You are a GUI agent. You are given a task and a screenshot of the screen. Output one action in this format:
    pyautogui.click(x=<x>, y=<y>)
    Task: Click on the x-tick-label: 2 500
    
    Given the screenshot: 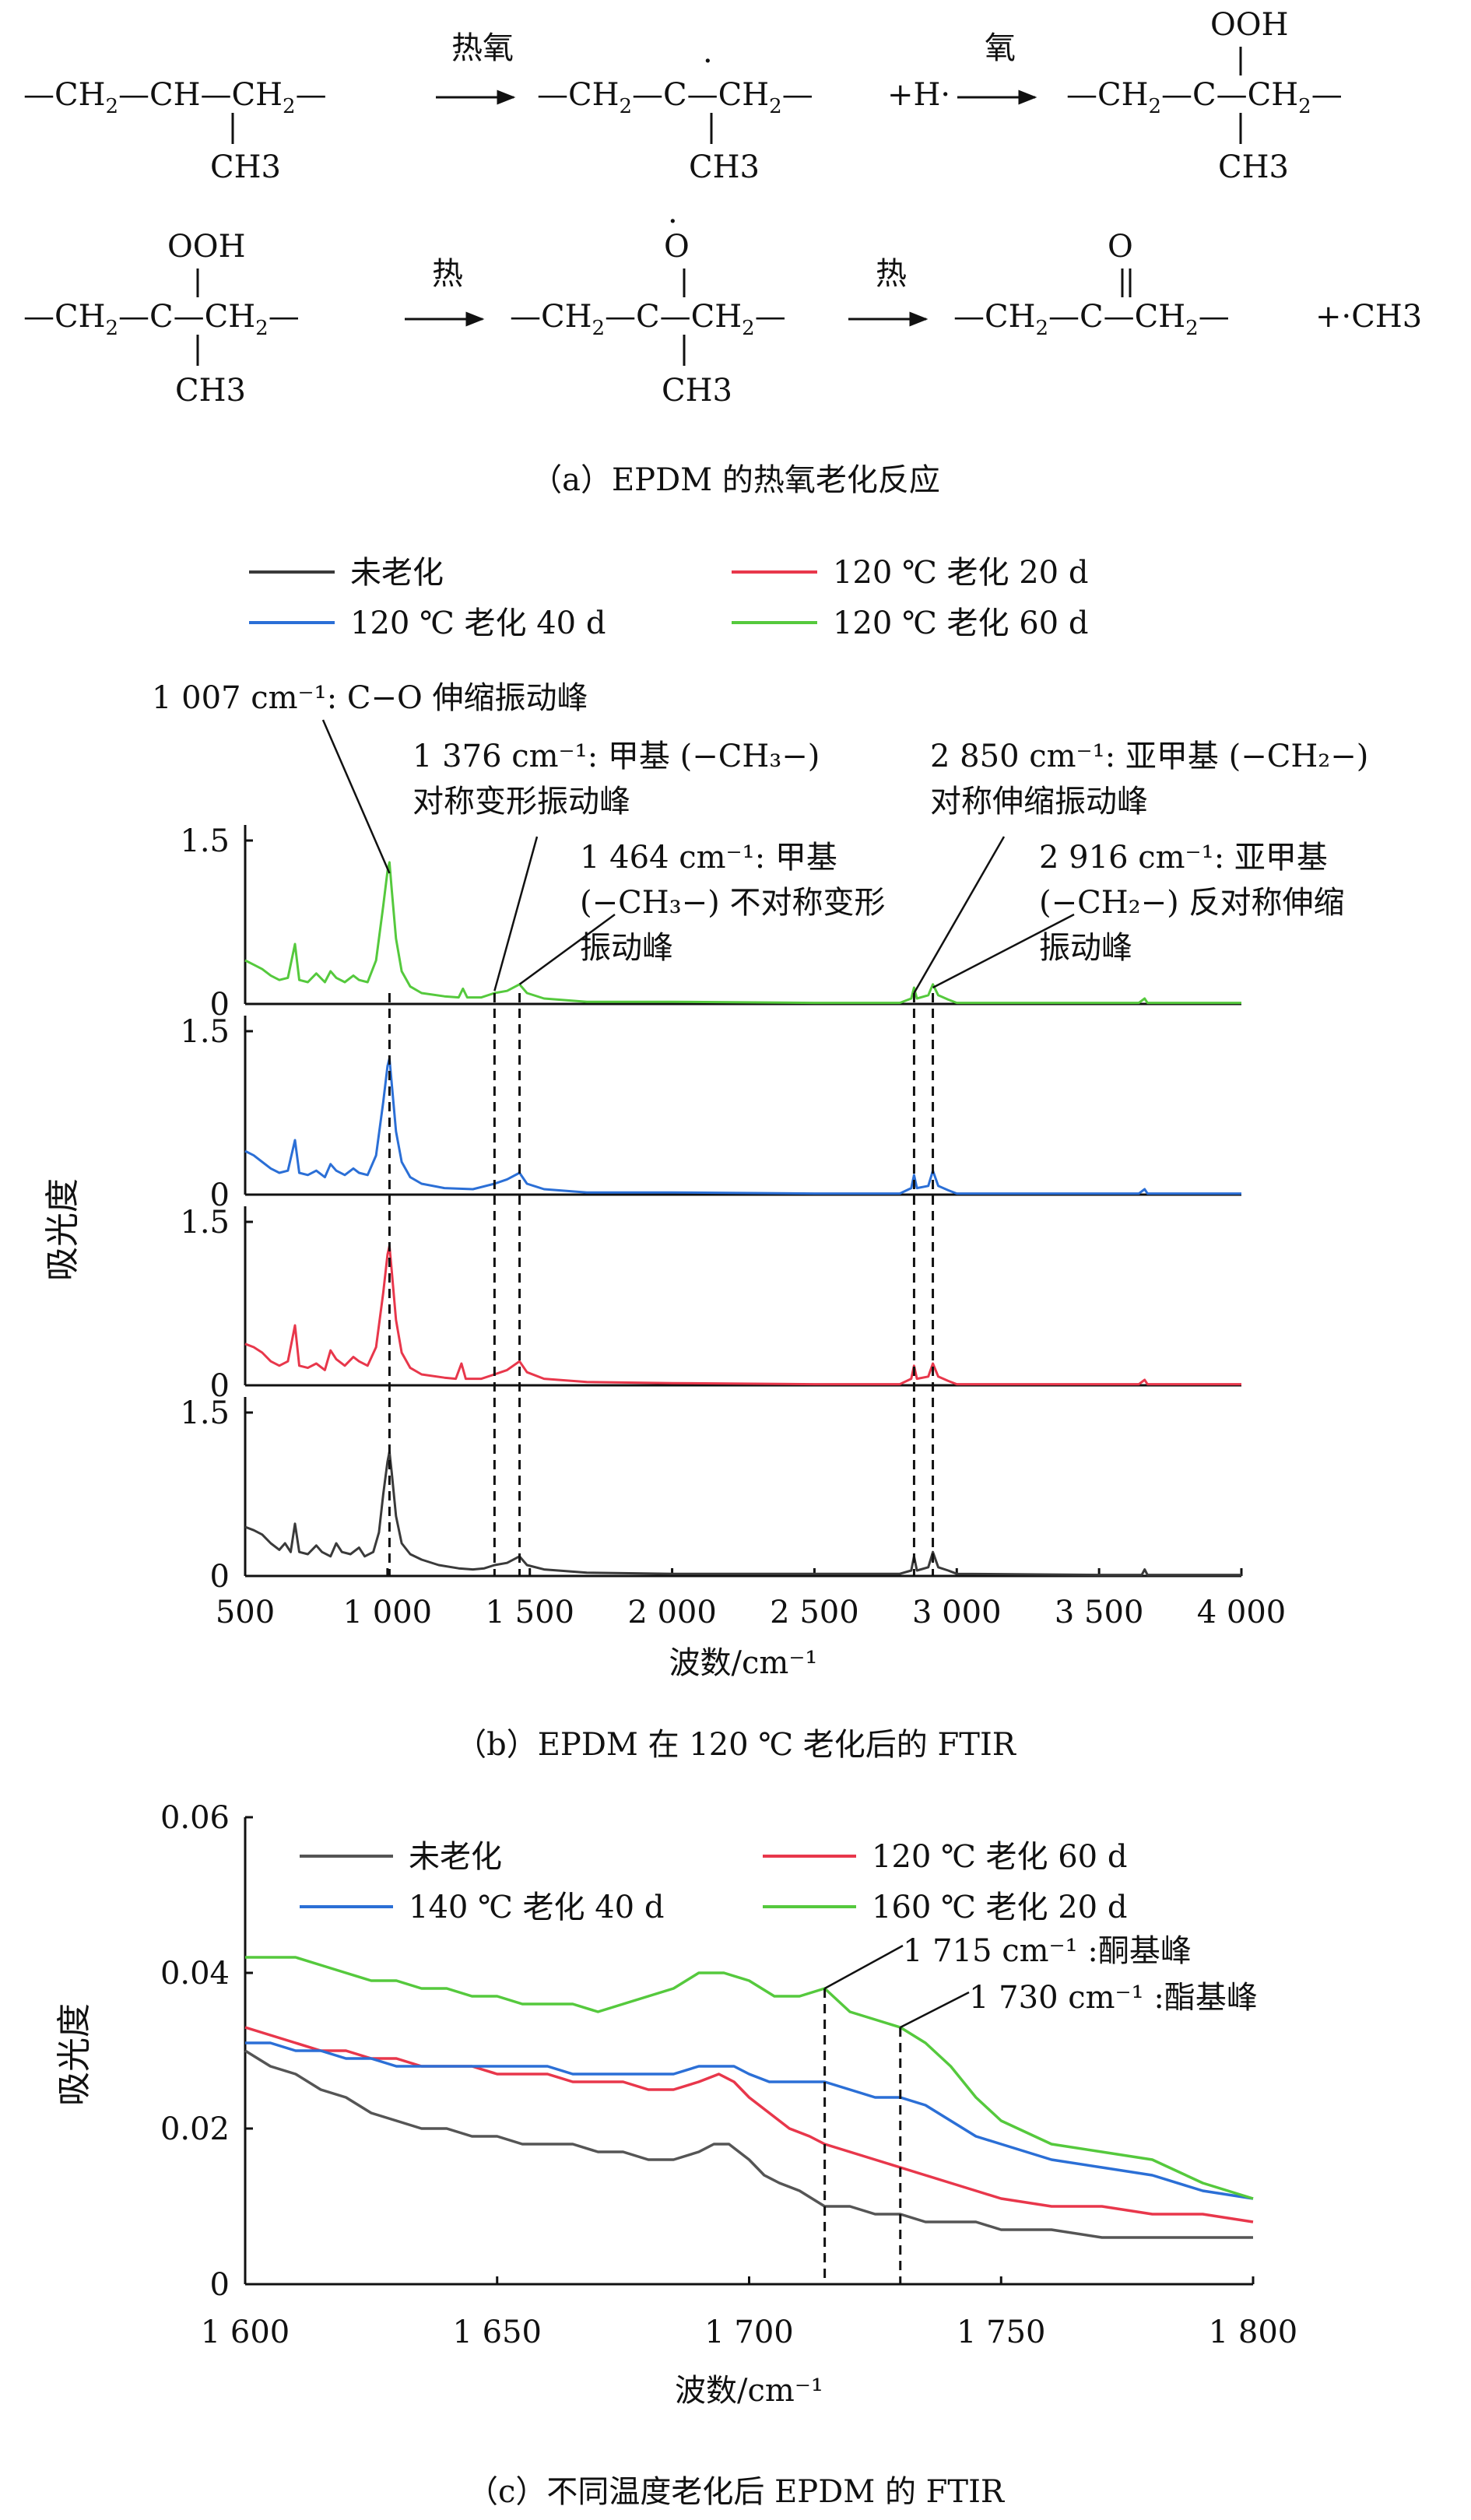 What is the action you would take?
    pyautogui.click(x=814, y=1612)
    